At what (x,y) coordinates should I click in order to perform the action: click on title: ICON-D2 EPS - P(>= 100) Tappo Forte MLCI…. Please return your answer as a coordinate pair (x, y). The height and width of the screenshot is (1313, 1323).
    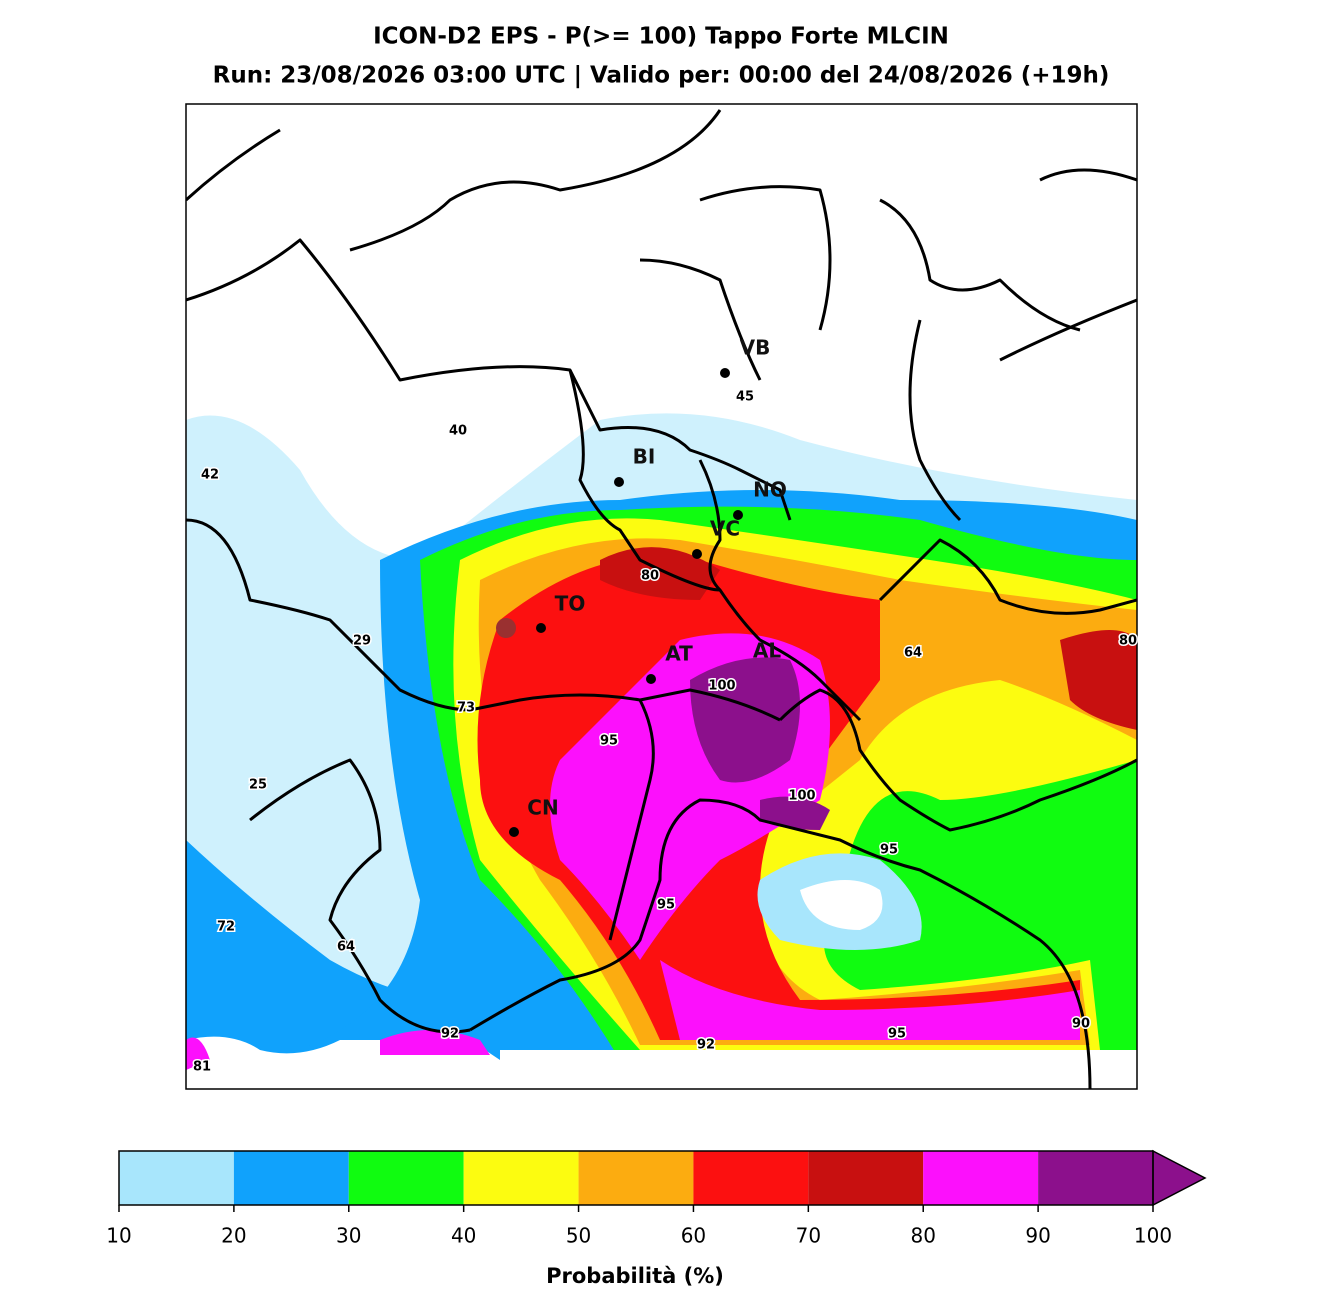
    Looking at the image, I should click on (661, 37).